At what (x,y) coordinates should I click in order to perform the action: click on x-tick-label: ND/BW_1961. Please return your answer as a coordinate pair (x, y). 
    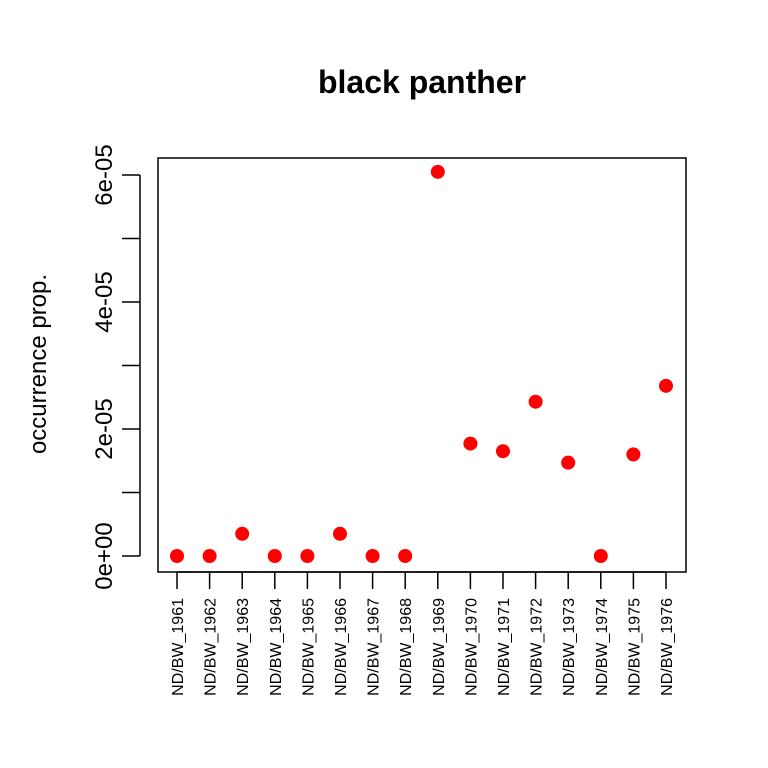
    Looking at the image, I should click on (178, 647).